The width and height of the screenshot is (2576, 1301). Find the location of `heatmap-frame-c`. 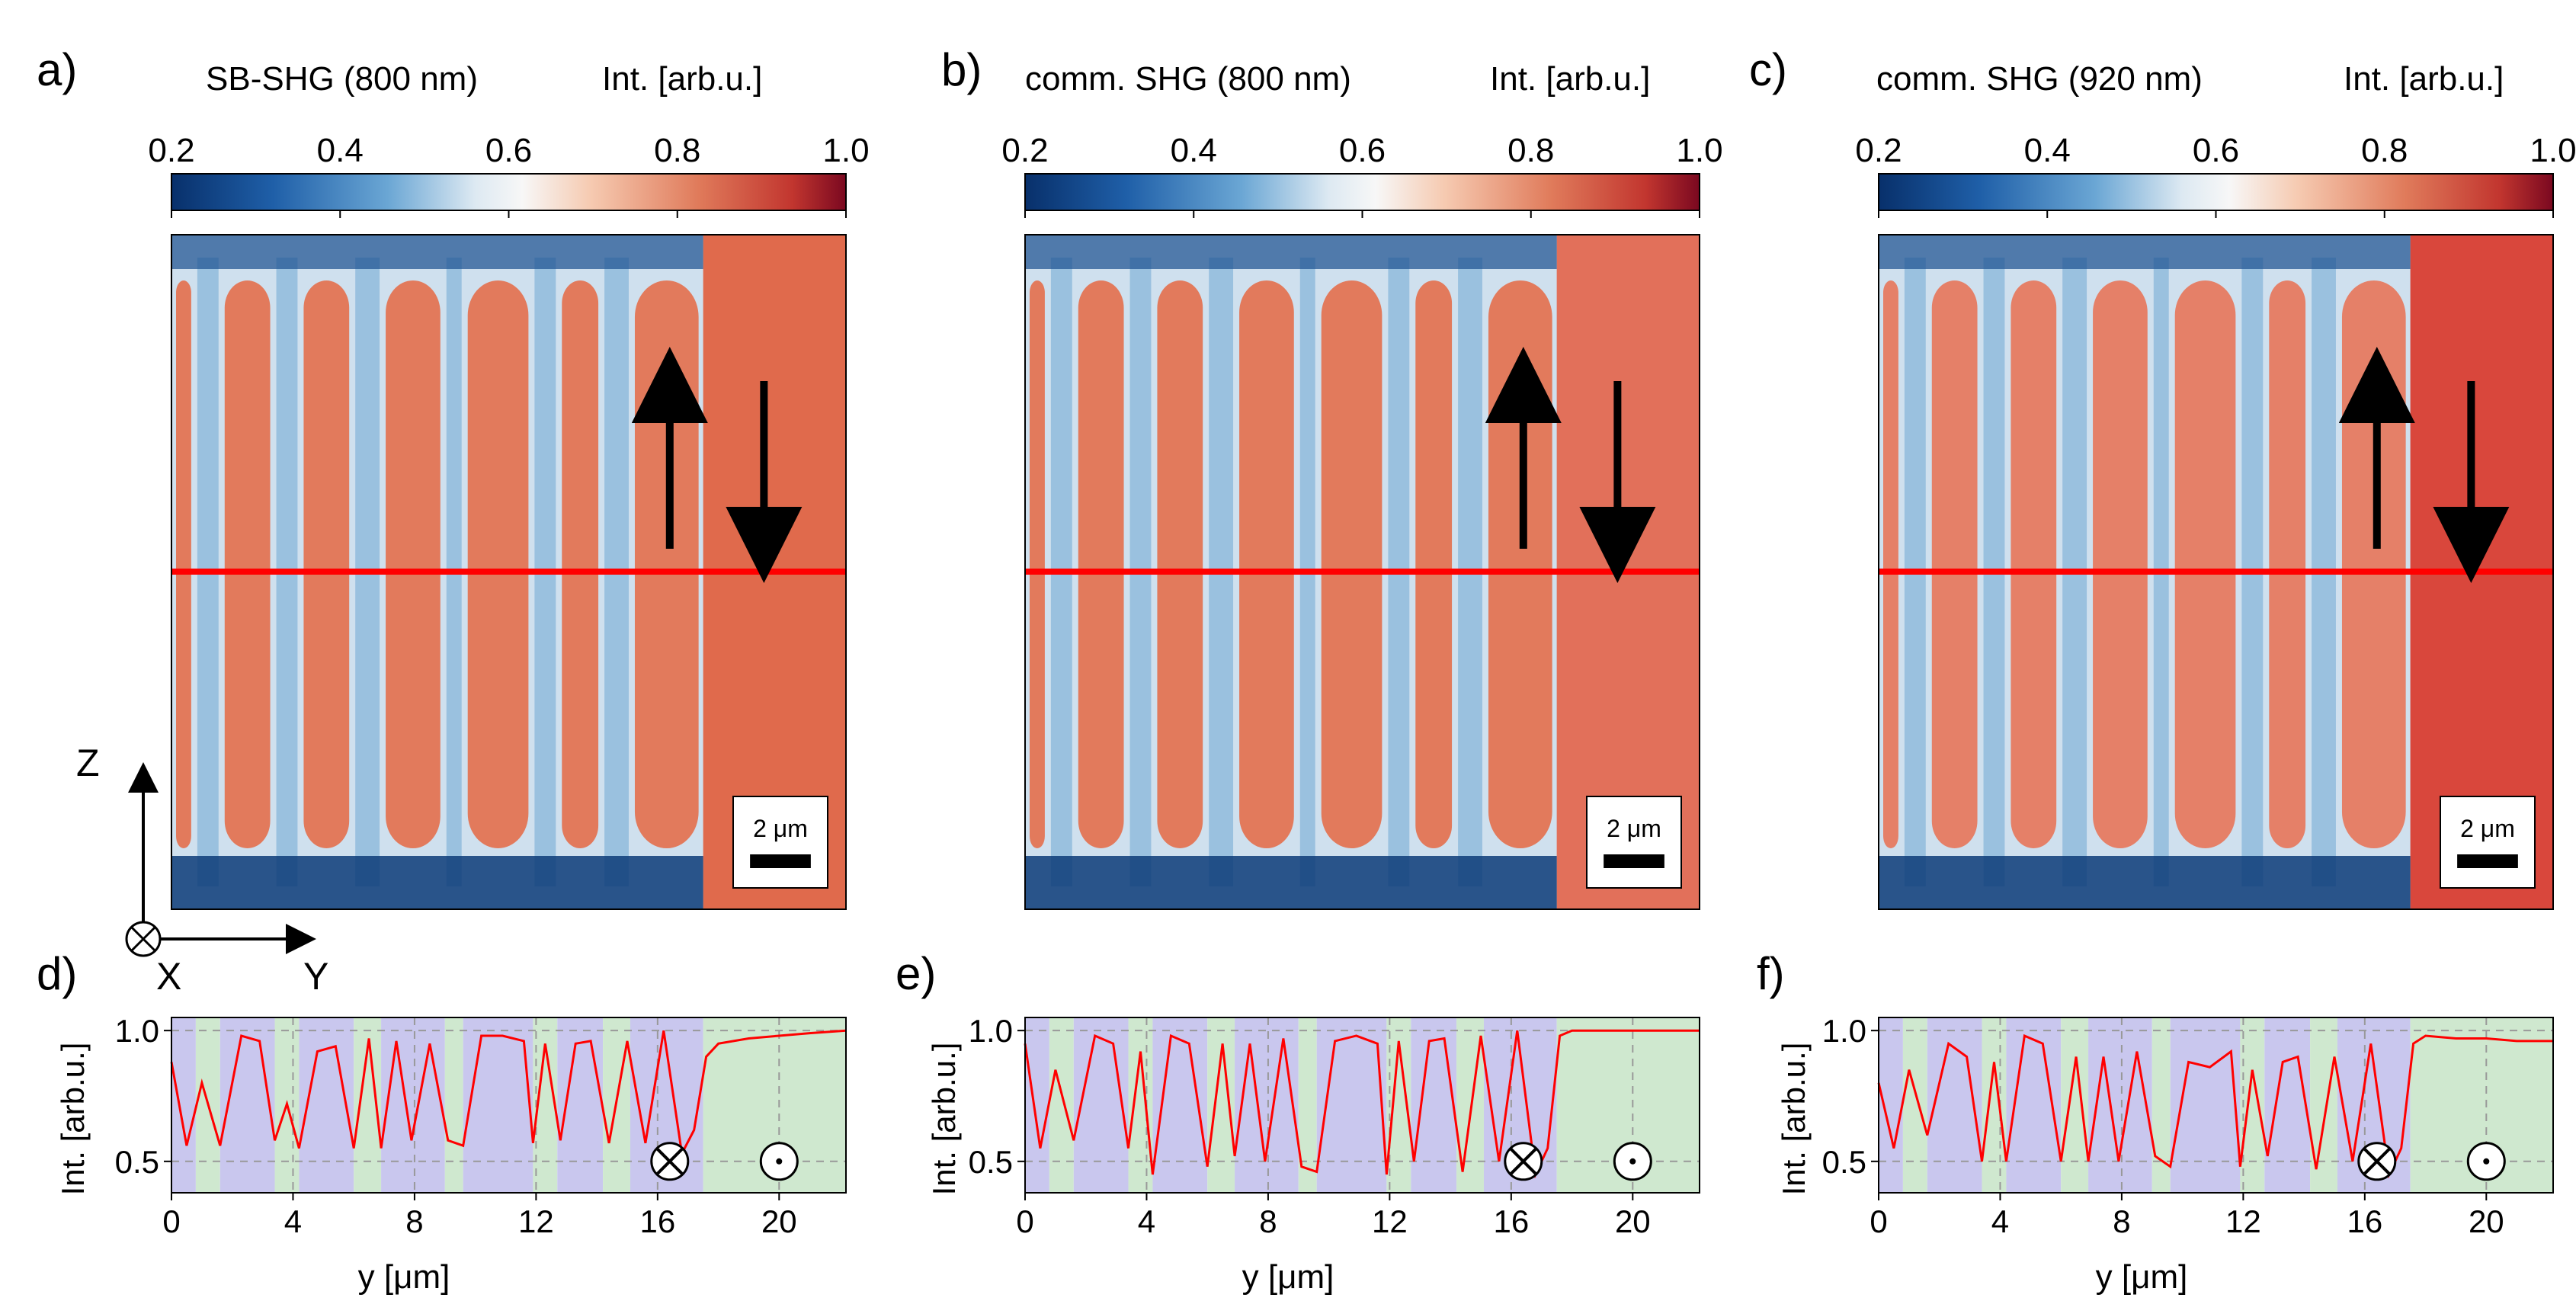

heatmap-frame-c is located at coordinates (2216, 572).